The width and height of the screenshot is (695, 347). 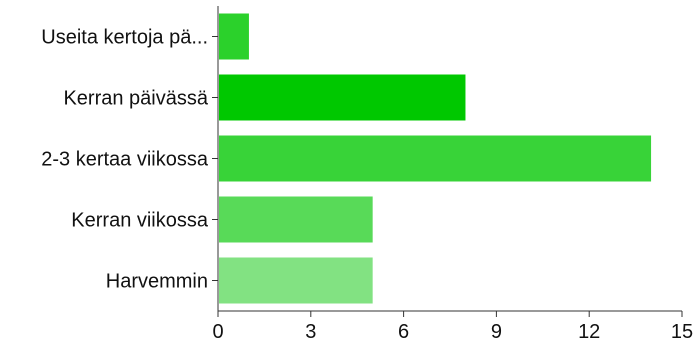 I want to click on x-tick-label: 6, so click(x=403, y=332).